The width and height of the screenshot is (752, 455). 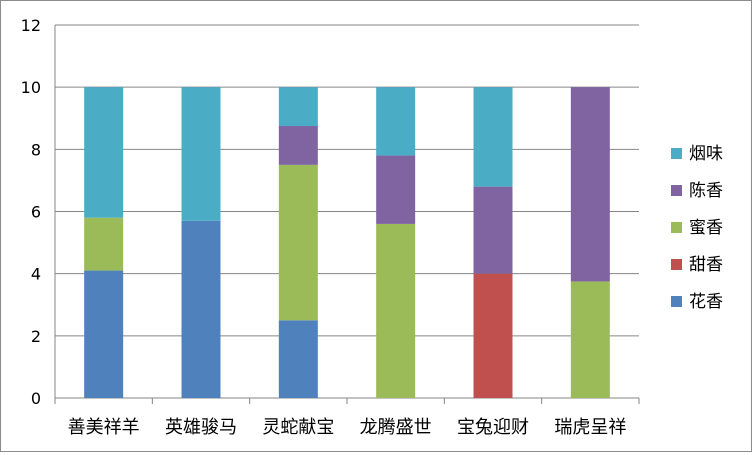 What do you see at coordinates (706, 191) in the screenshot?
I see `legend-label: 陈香` at bounding box center [706, 191].